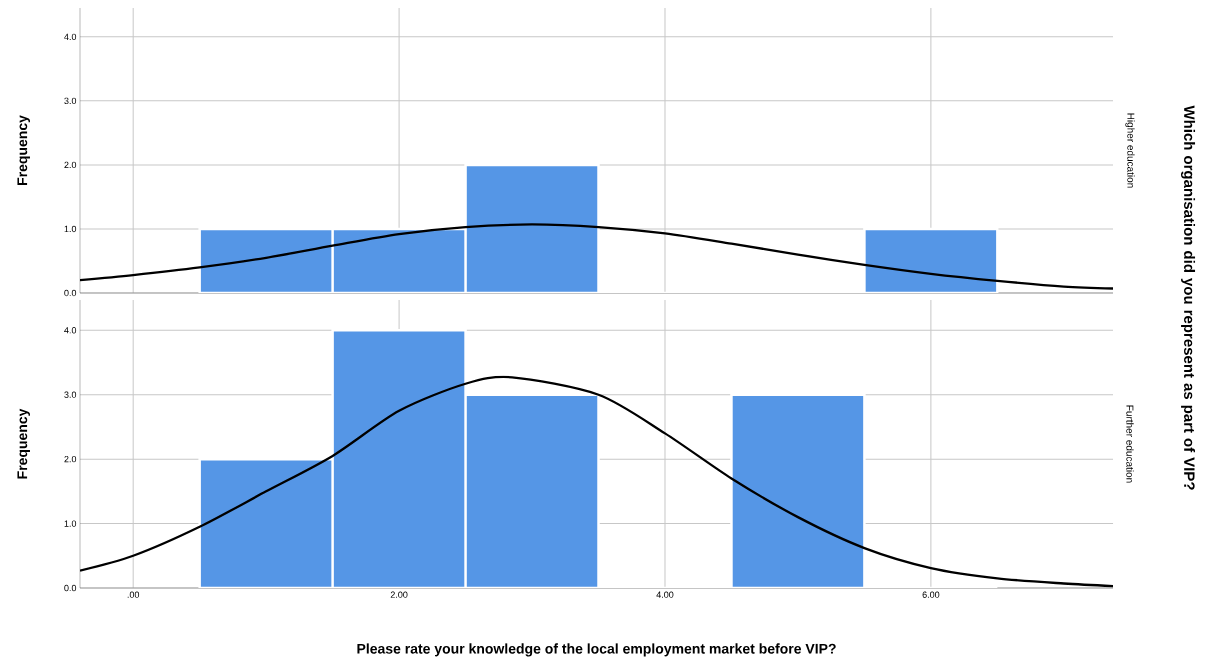 The image size is (1217, 664). What do you see at coordinates (1130, 150) in the screenshot?
I see `text: Higher education` at bounding box center [1130, 150].